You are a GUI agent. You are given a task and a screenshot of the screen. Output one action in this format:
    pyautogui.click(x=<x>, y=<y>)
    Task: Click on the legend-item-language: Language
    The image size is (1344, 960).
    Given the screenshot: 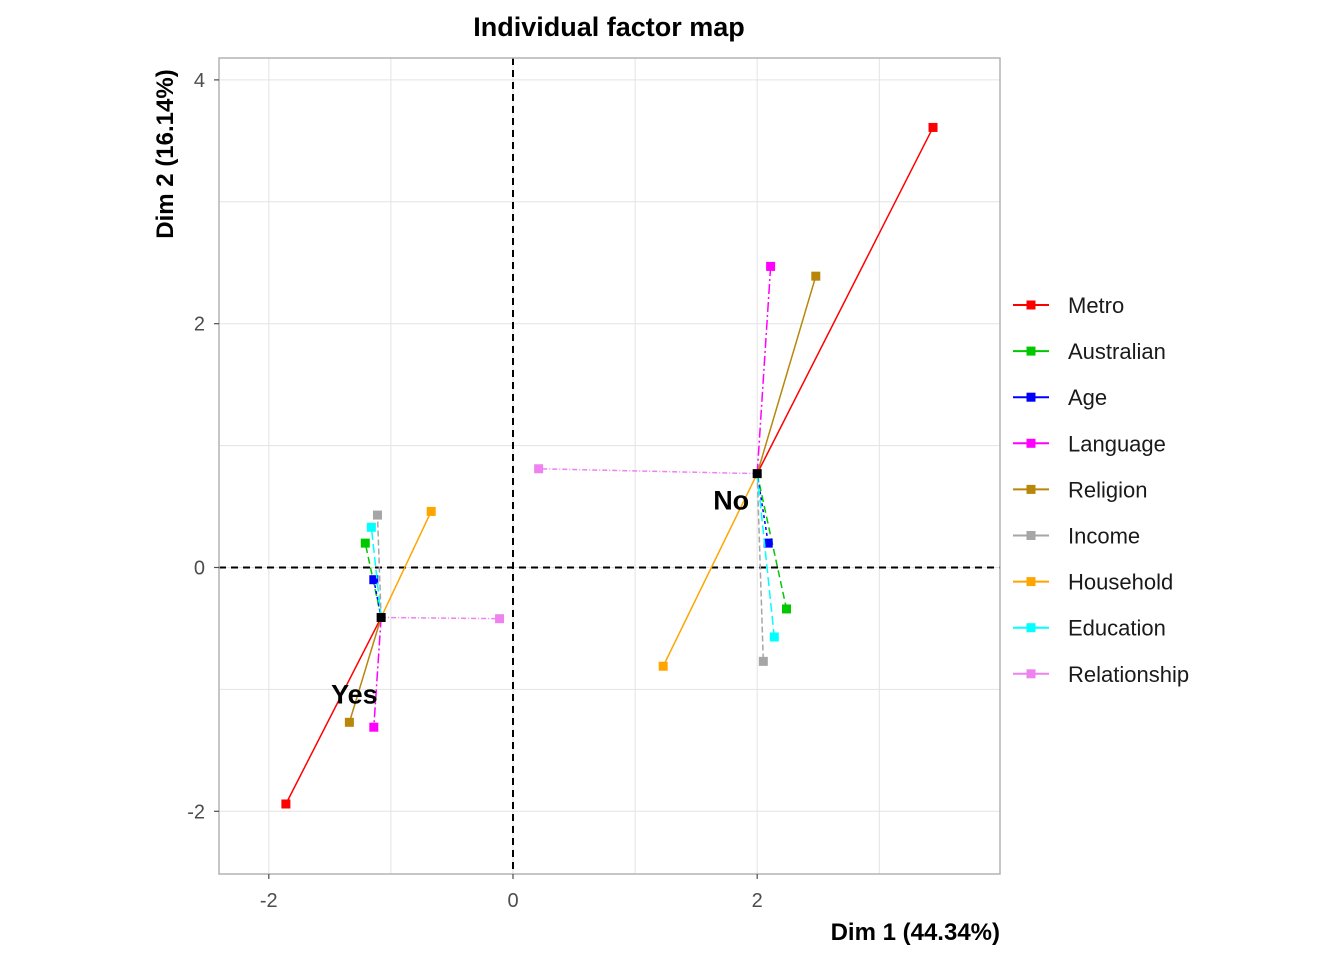 What is the action you would take?
    pyautogui.click(x=1089, y=443)
    